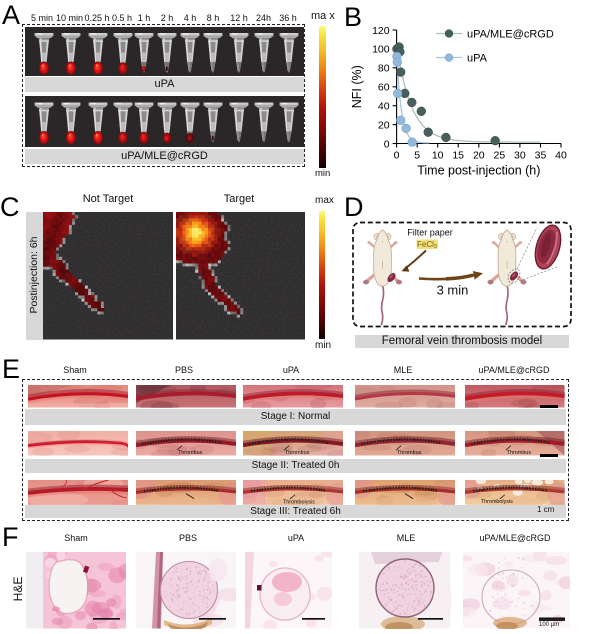  Describe the element at coordinates (477, 58) in the screenshot. I see `svg-text: uPA` at that location.